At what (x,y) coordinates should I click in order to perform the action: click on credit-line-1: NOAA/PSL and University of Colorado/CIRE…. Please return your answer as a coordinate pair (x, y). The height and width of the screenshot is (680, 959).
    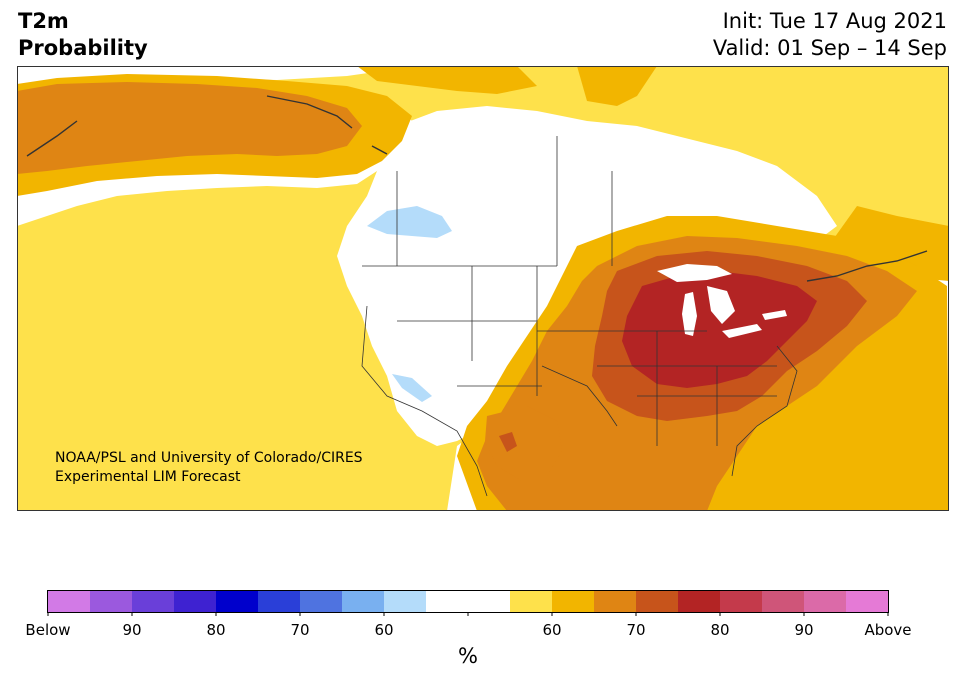
    Looking at the image, I should click on (209, 458).